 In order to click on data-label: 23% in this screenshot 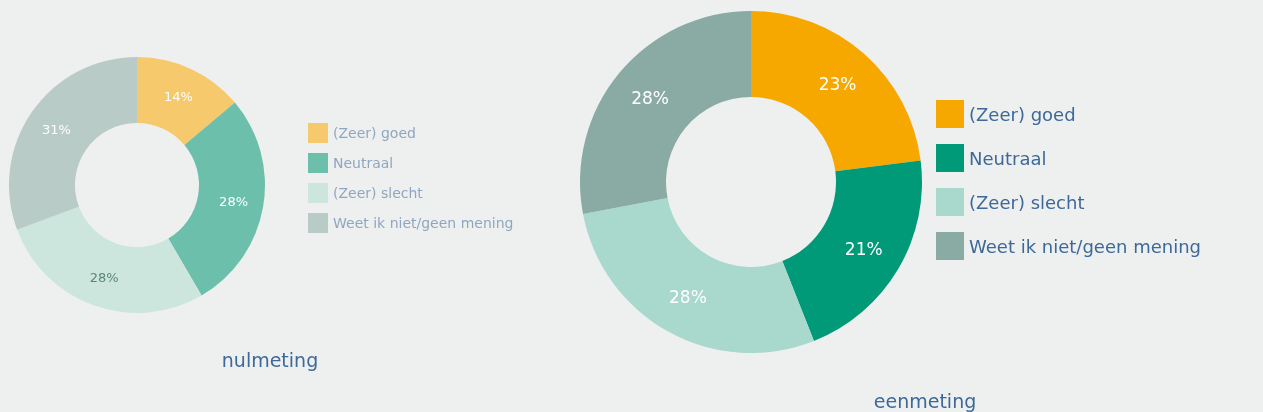, I will do `click(837, 83)`.